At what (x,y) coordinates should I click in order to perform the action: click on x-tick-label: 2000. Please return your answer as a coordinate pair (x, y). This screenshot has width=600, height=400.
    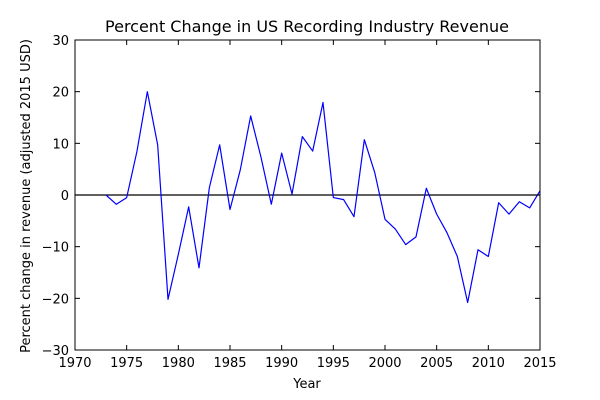
    Looking at the image, I should click on (384, 363).